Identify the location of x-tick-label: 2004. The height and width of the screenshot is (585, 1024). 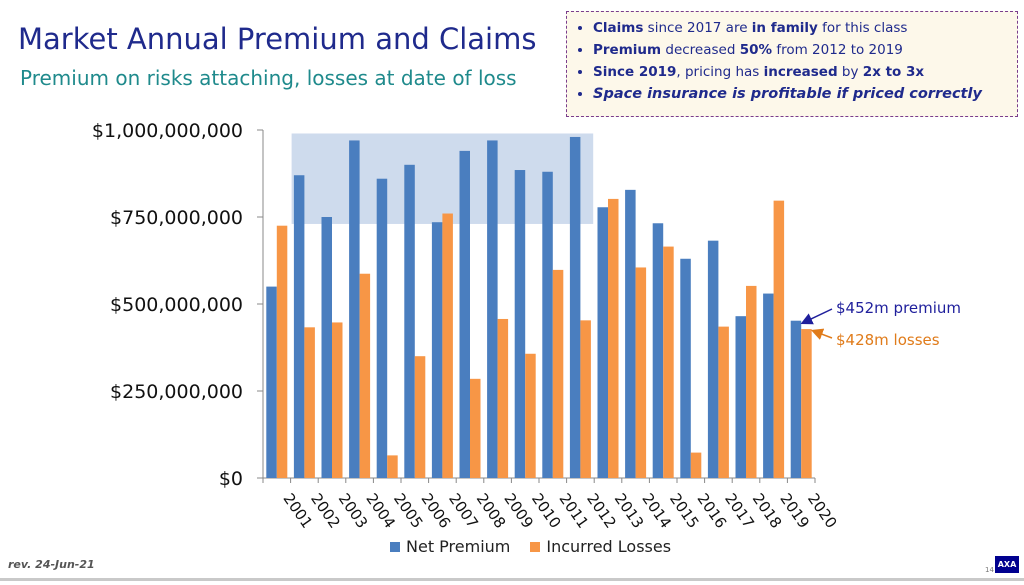
(380, 511).